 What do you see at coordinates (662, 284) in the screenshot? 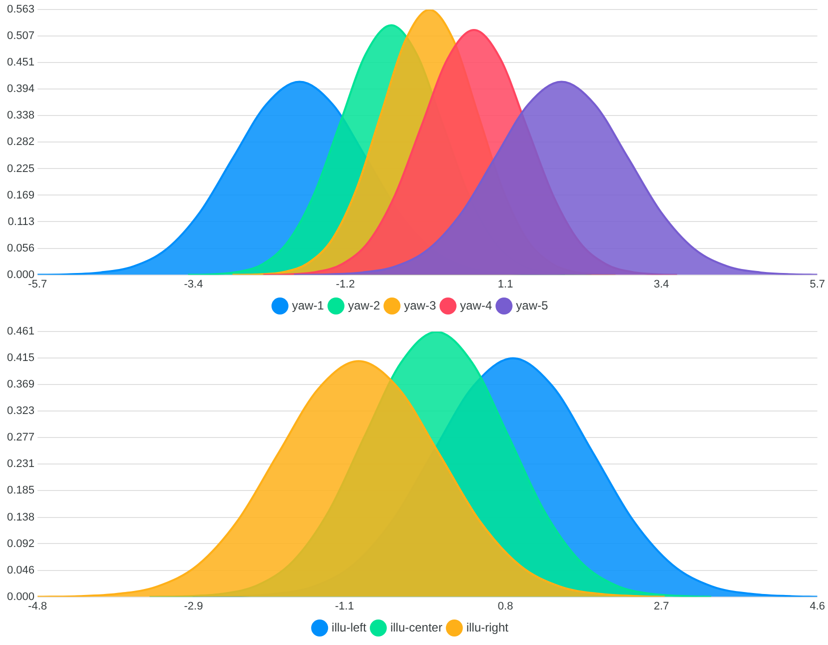
I see `x-tick-label: 3.4` at bounding box center [662, 284].